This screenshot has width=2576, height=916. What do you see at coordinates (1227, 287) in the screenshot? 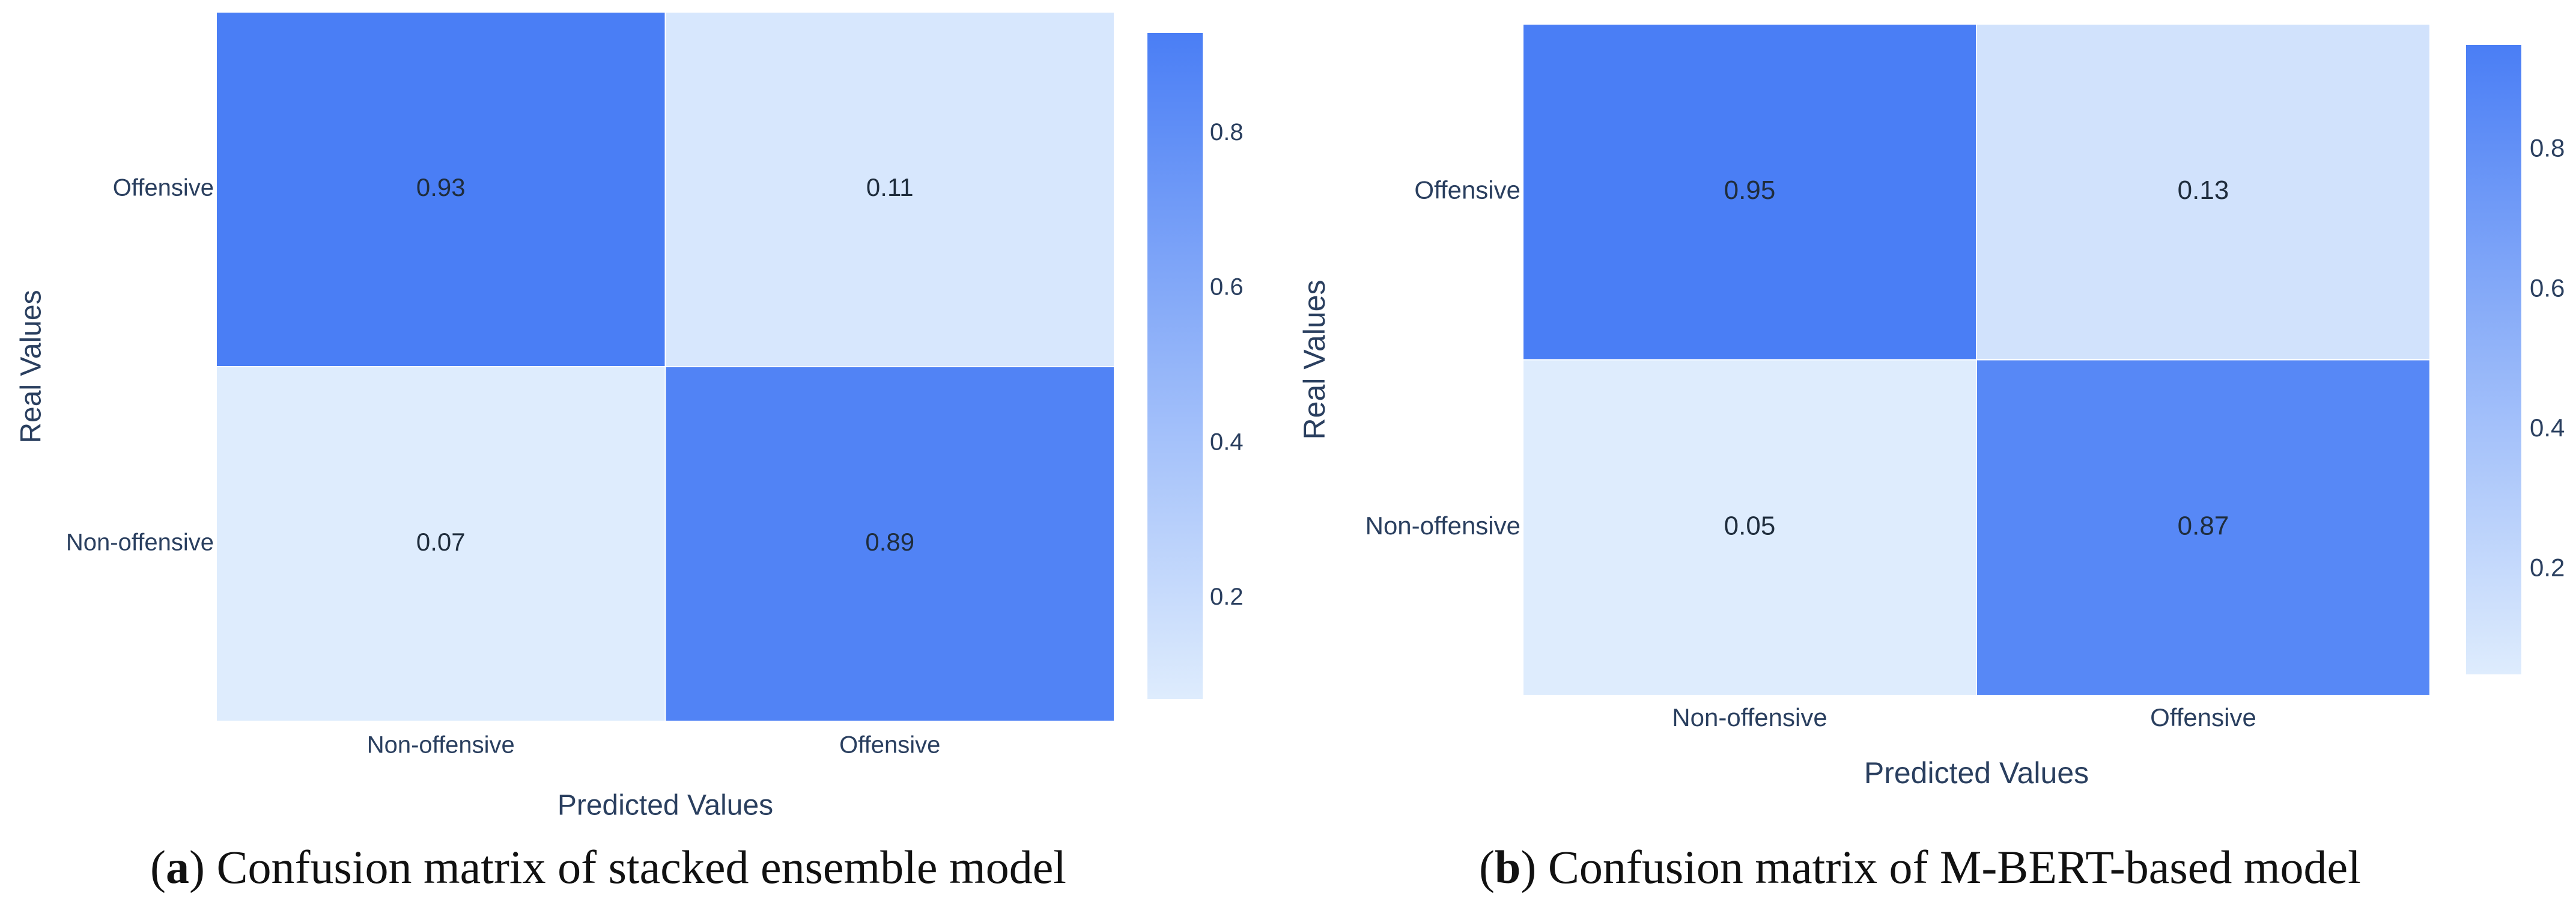
I see `colorbar-a-tick-2: 0.6` at bounding box center [1227, 287].